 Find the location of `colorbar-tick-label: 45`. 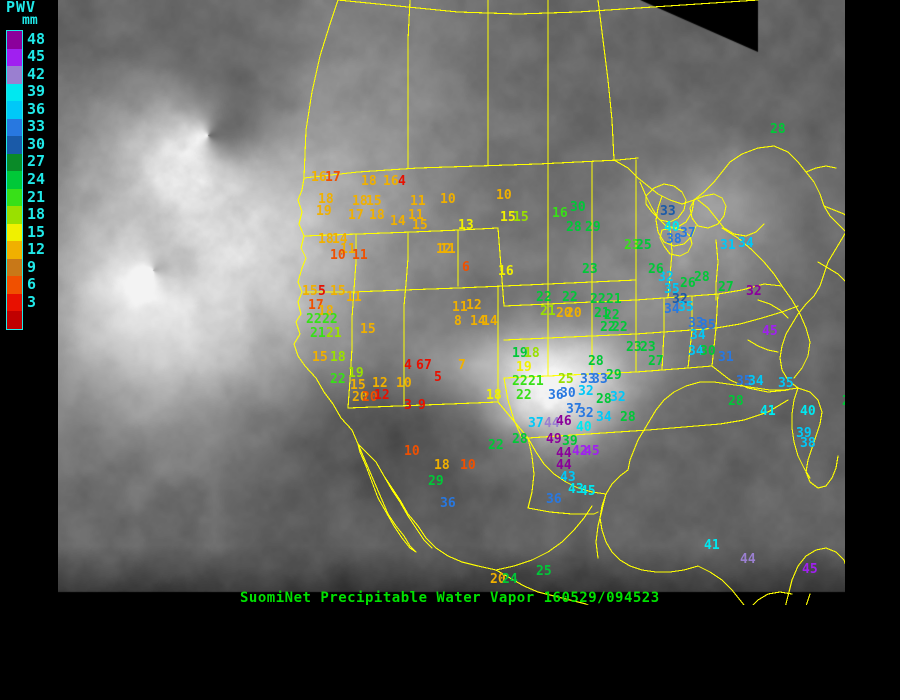

colorbar-tick-label: 45 is located at coordinates (36, 56).